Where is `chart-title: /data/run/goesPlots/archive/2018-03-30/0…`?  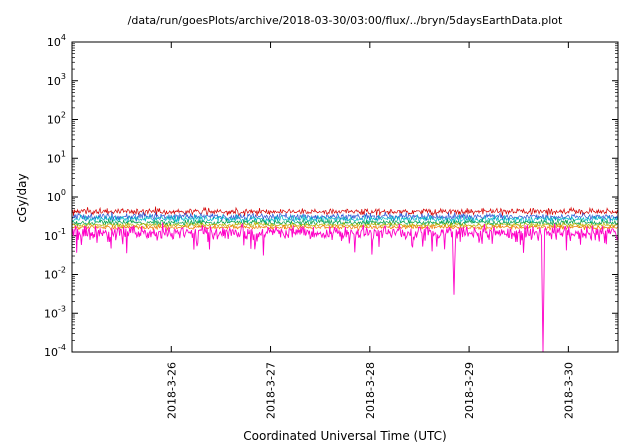
chart-title: /data/run/goesPlots/archive/2018-03-30/0… is located at coordinates (345, 20).